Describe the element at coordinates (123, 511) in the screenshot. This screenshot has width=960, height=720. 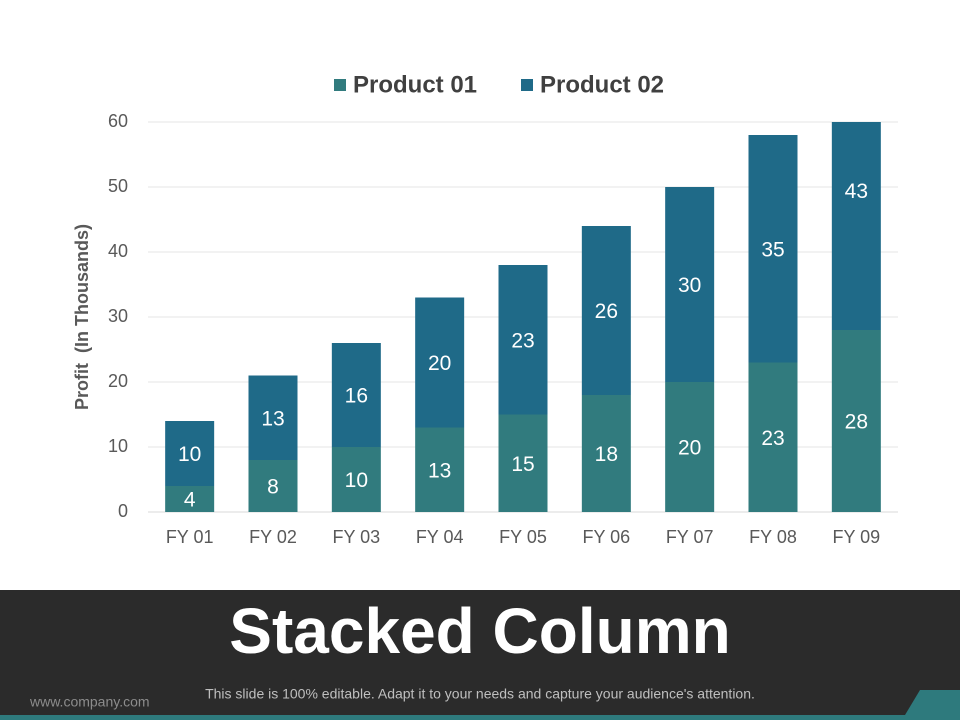
I see `y-tick-label: 0` at that location.